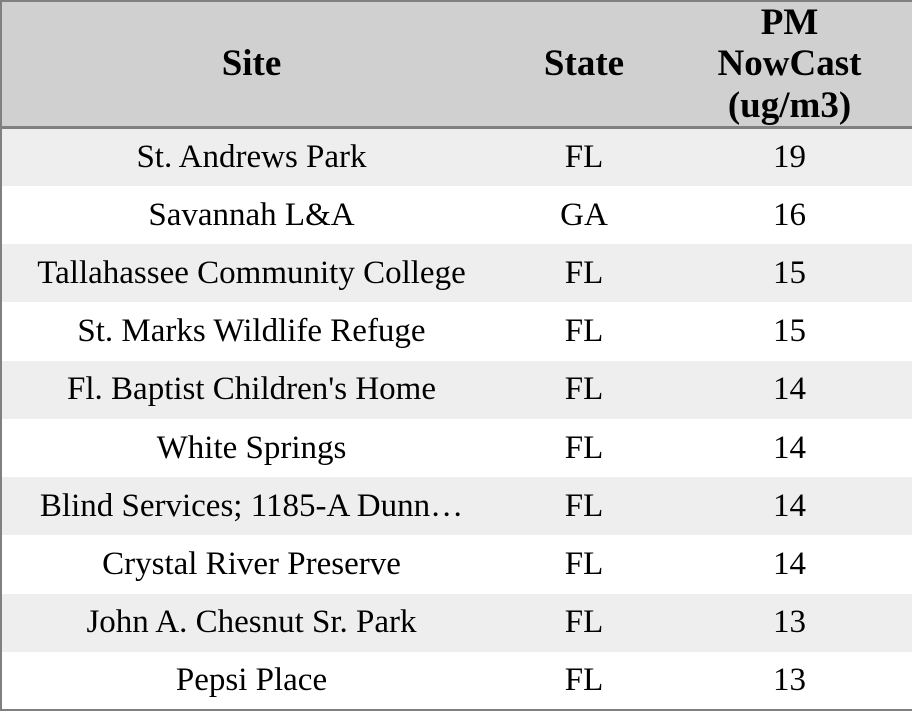 The width and height of the screenshot is (912, 711). Describe the element at coordinates (456, 622) in the screenshot. I see `table-row: John A. Chesnut Sr. Park FL 13` at that location.